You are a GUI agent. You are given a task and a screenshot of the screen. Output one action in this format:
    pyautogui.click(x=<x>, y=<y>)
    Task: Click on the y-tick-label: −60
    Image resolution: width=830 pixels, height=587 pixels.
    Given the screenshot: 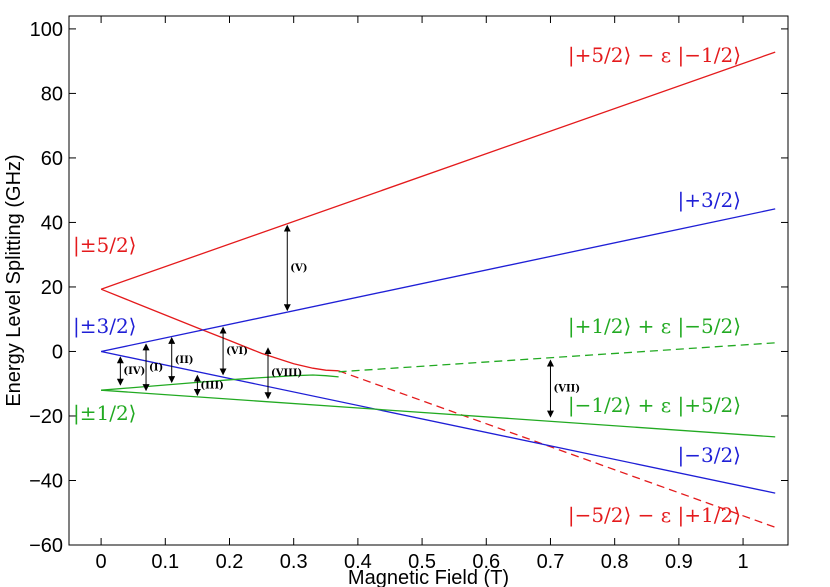 What is the action you would take?
    pyautogui.click(x=46, y=546)
    